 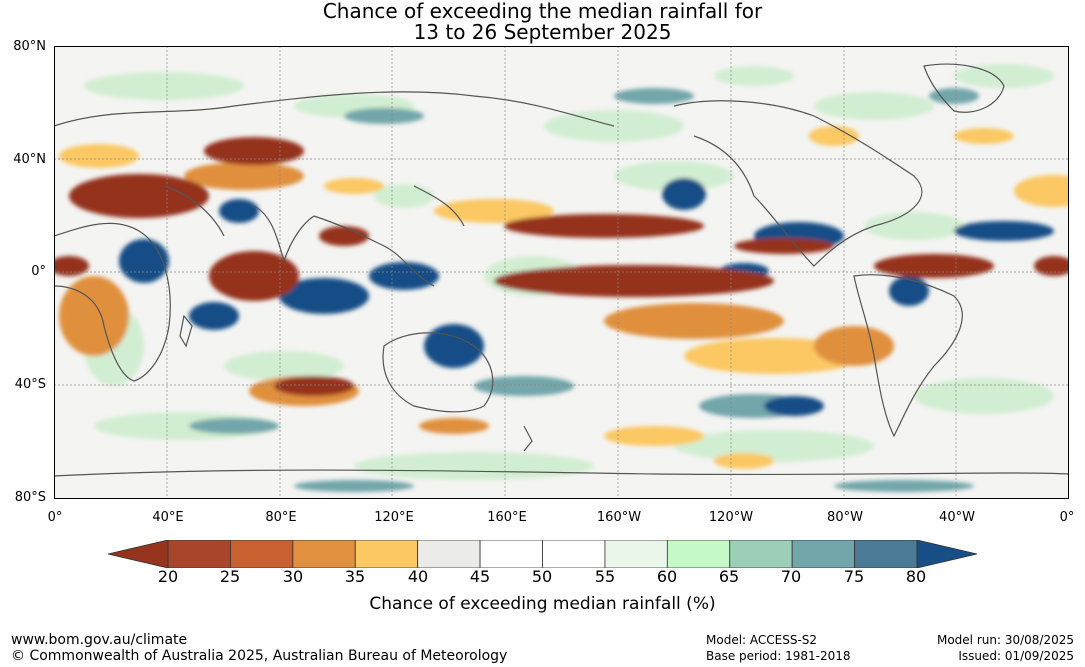 I want to click on colorbar-tick-30: 30, so click(x=293, y=576).